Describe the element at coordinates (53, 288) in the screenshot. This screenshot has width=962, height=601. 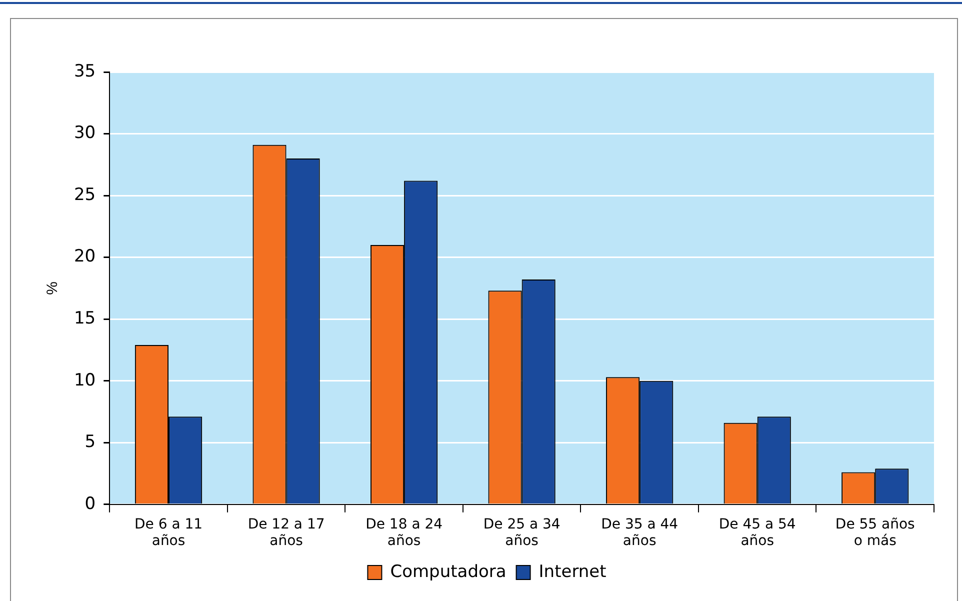
I see `y-axis-title: %` at that location.